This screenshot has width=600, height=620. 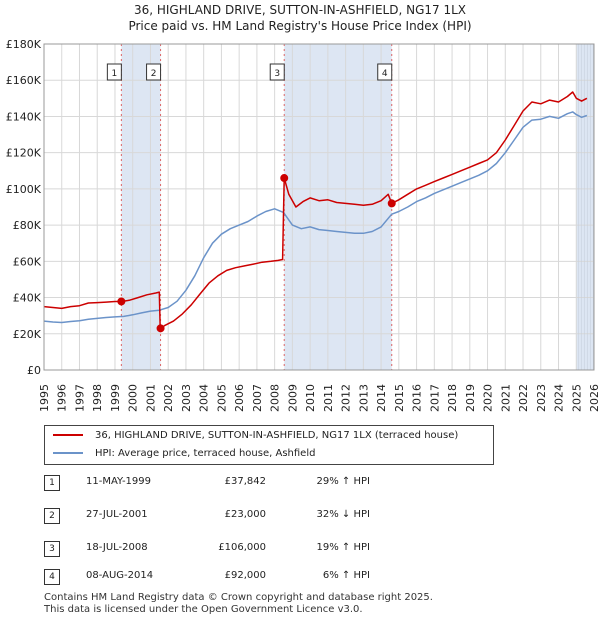 What do you see at coordinates (150, 398) in the screenshot?
I see `x-tick-label: 2001` at bounding box center [150, 398].